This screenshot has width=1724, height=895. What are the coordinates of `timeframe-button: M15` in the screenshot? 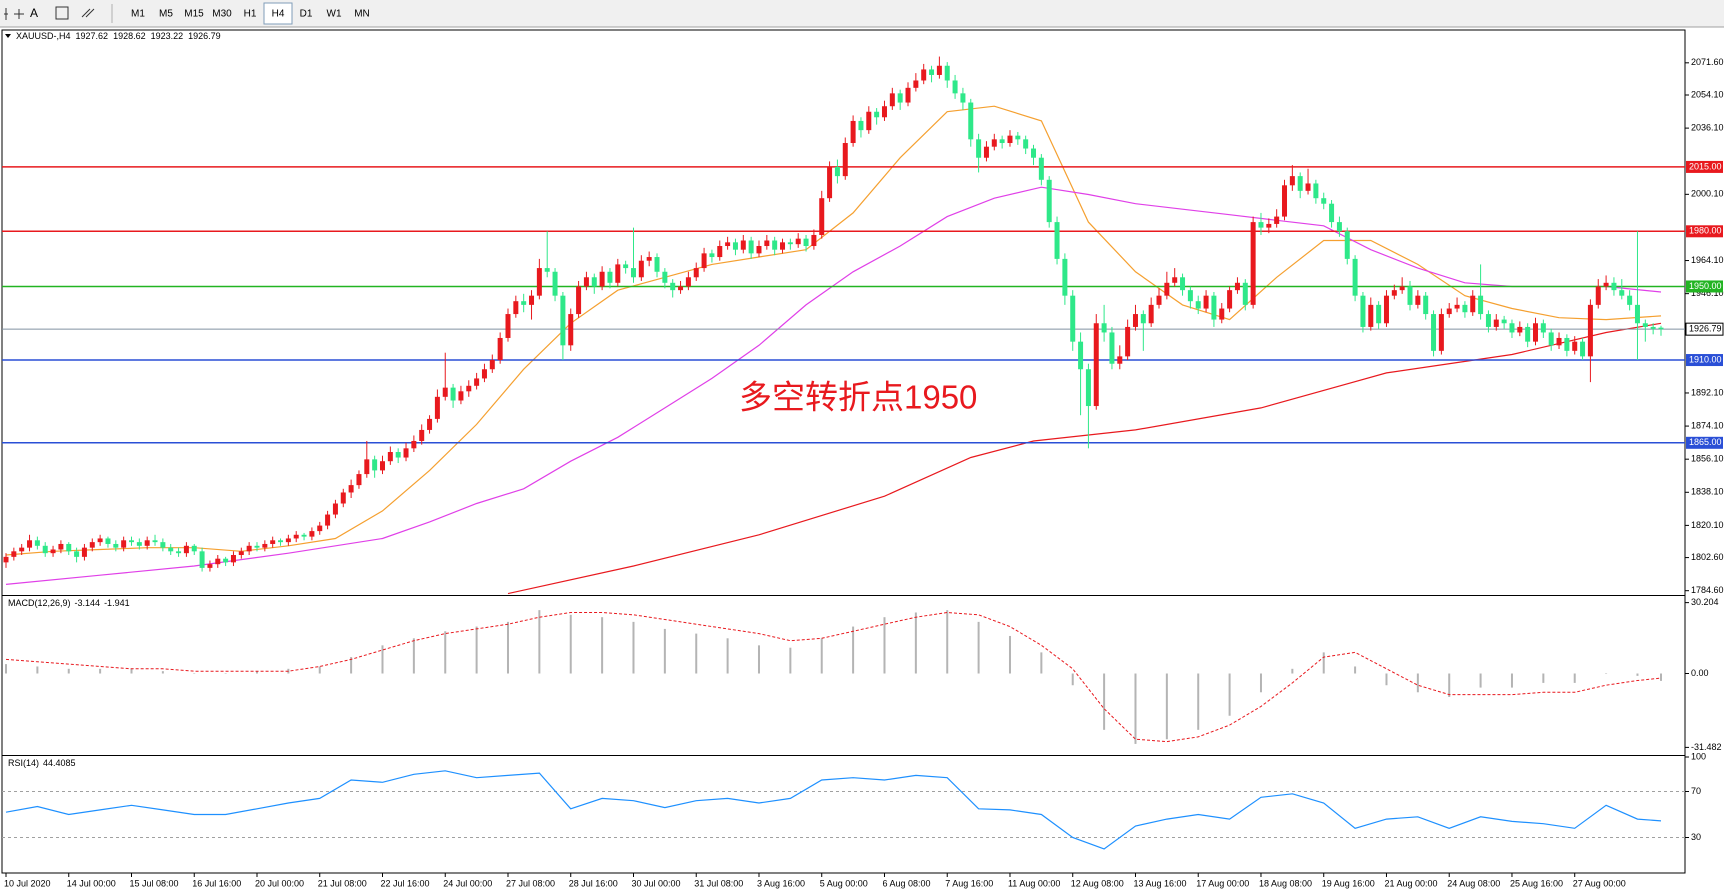 It's located at (194, 14).